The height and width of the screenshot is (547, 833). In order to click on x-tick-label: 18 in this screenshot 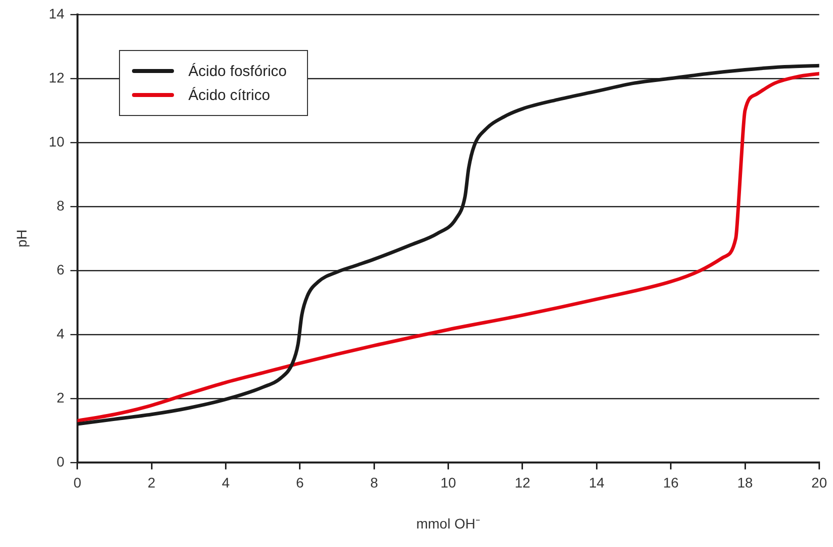, I will do `click(745, 482)`.